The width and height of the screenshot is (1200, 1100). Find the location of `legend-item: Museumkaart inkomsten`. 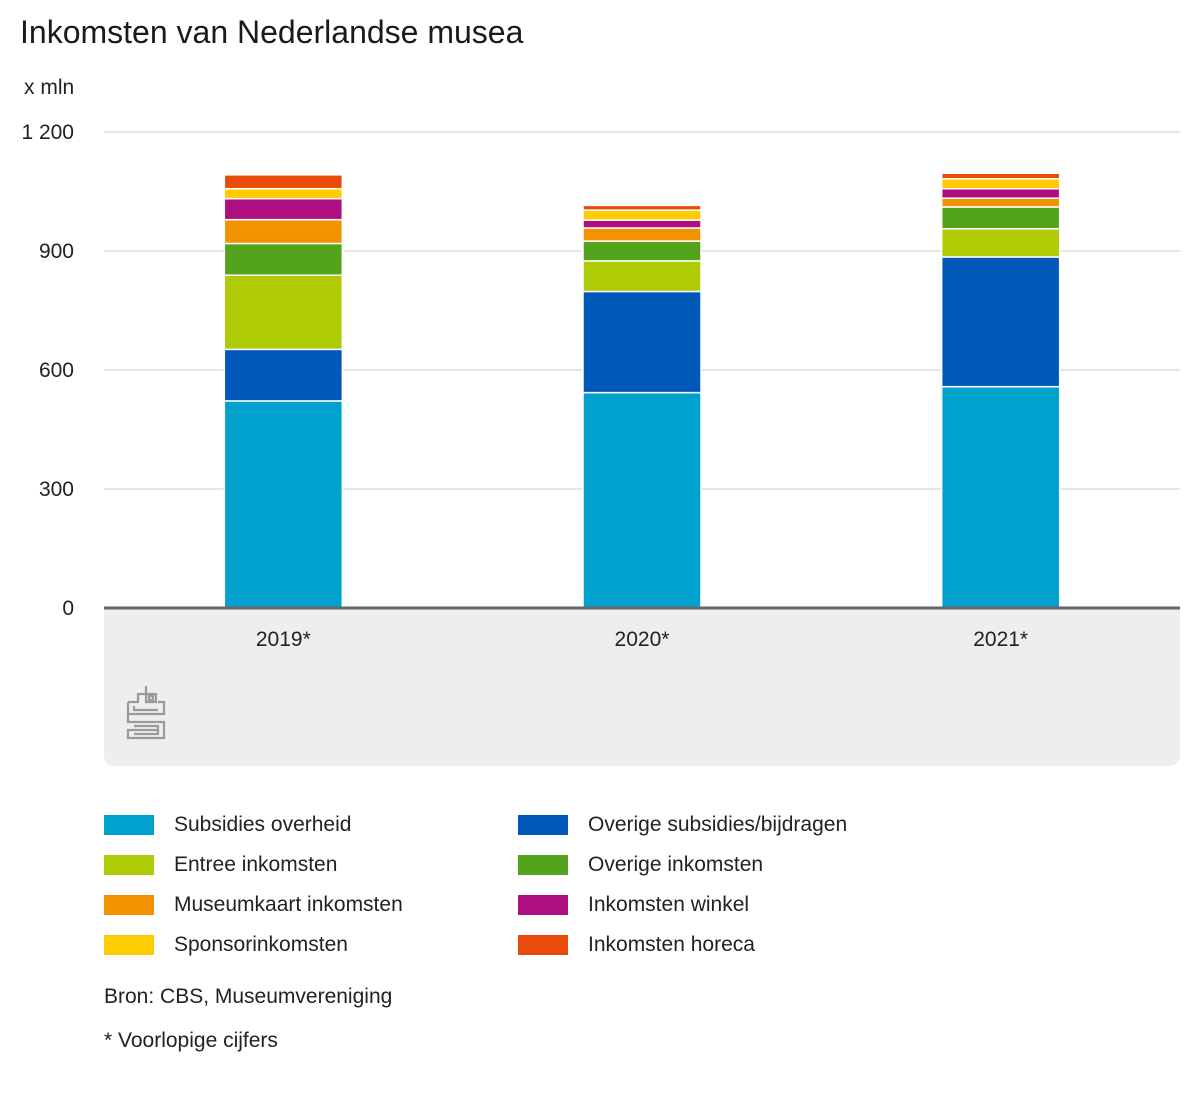

legend-item: Museumkaart inkomsten is located at coordinates (253, 905).